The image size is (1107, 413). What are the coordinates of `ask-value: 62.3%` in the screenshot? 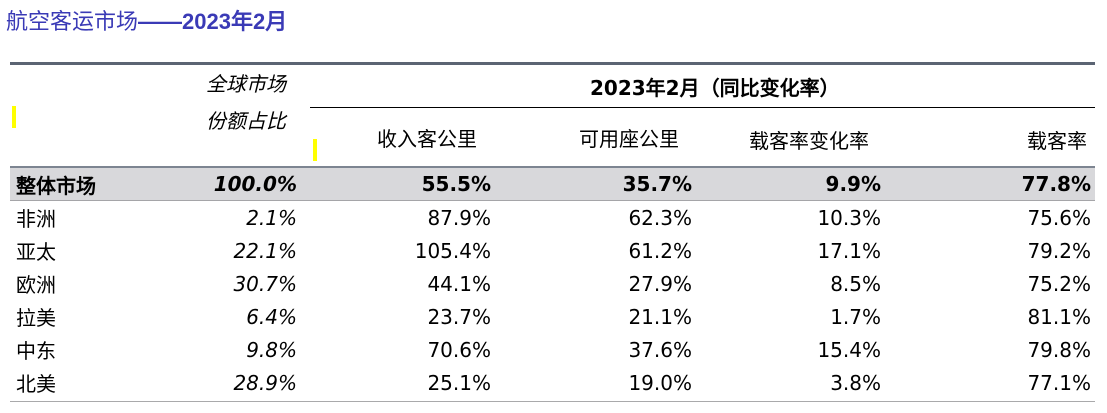 It's located at (660, 217).